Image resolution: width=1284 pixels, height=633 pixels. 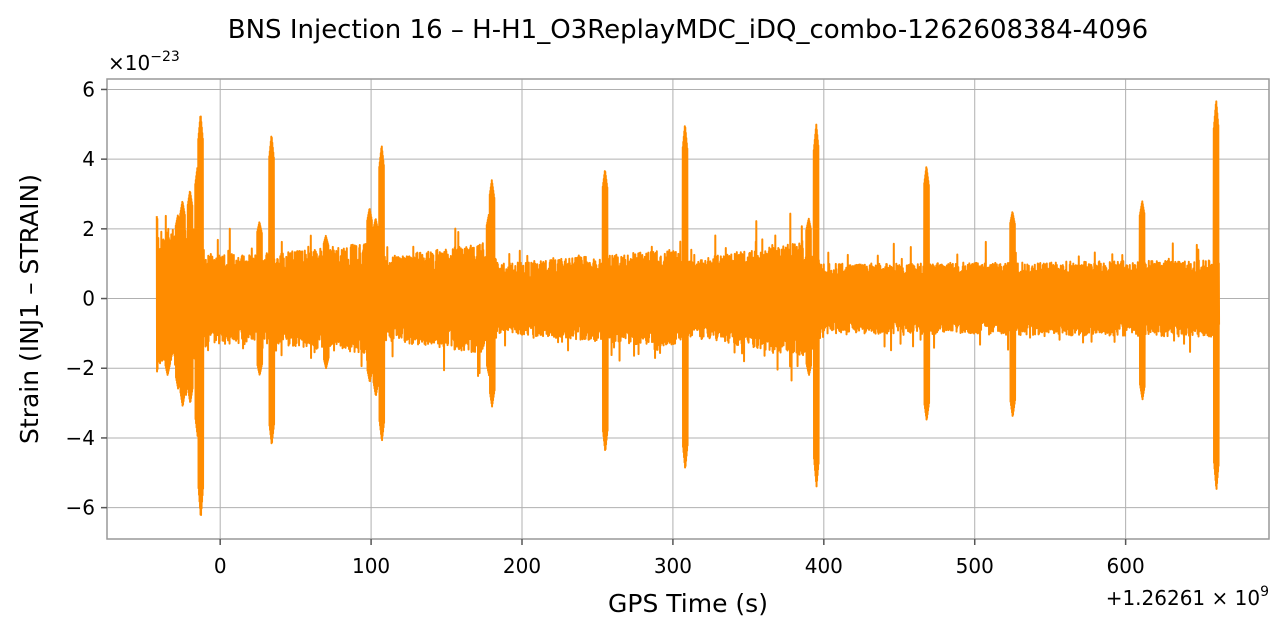 I want to click on x-axis-label: GPS Time (s), so click(x=688, y=603).